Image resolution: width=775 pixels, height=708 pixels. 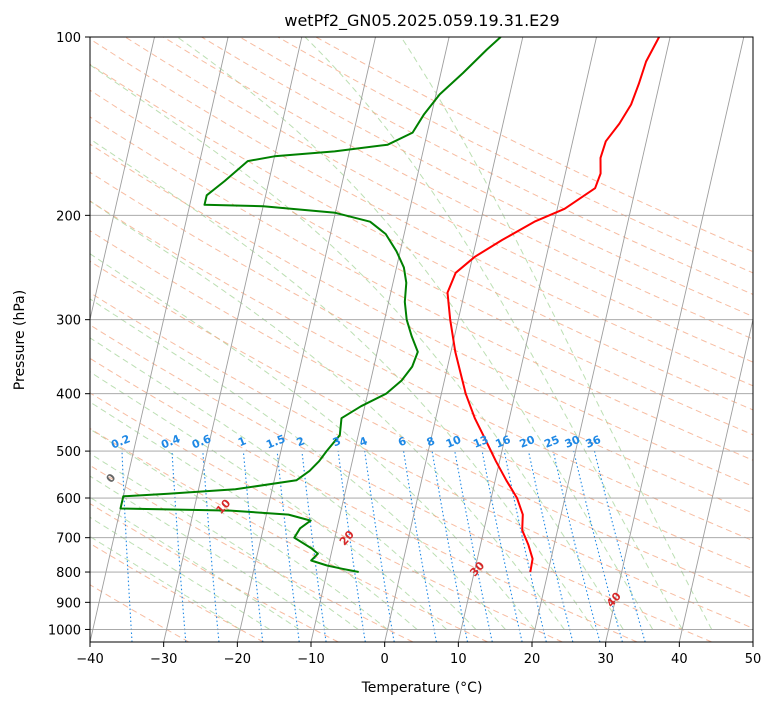 I want to click on mixing-ratio-label: 10, so click(x=453, y=442).